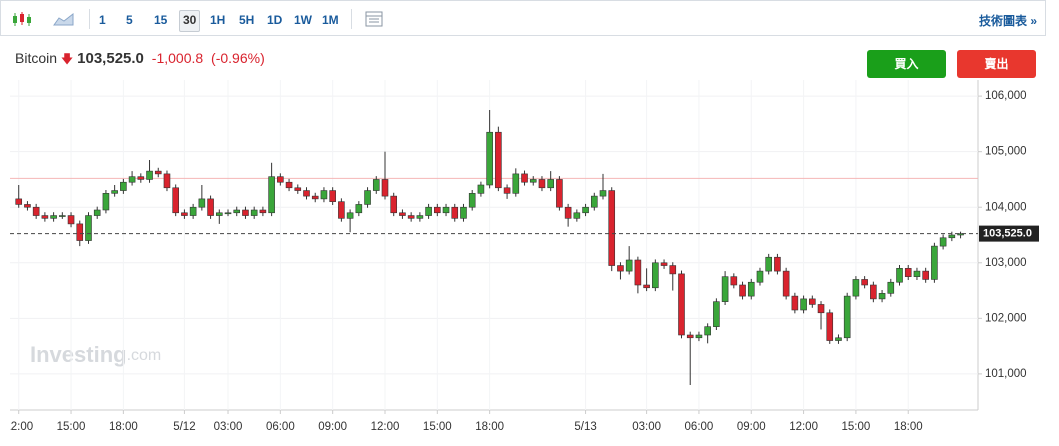 The width and height of the screenshot is (1059, 446). Describe the element at coordinates (699, 427) in the screenshot. I see `x-tick-label: 06:00` at that location.